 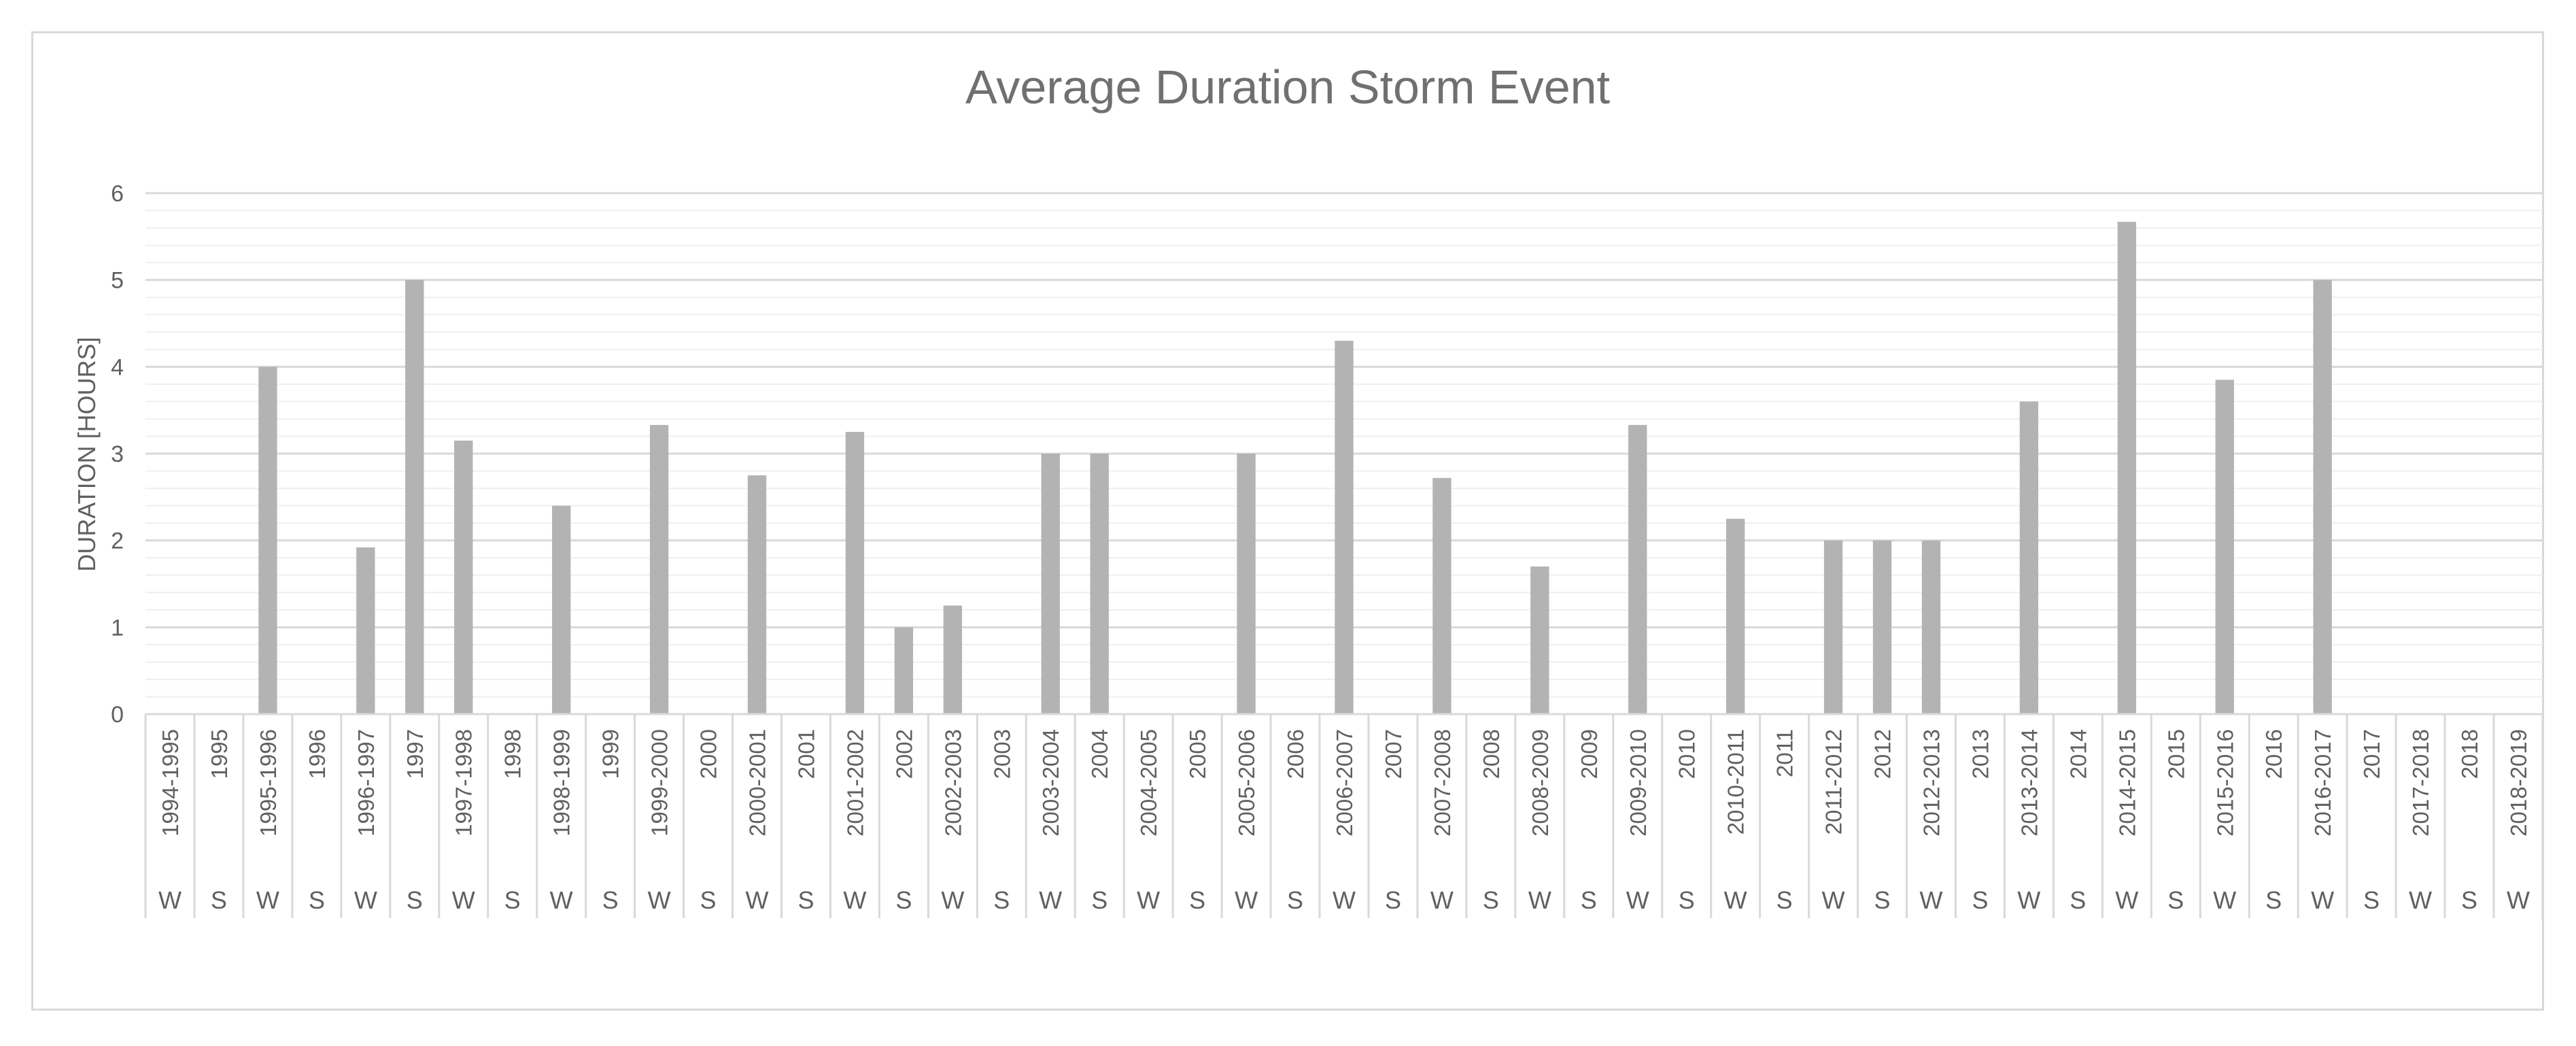 What do you see at coordinates (1344, 783) in the screenshot?
I see `x-tick-label: 2006-2007` at bounding box center [1344, 783].